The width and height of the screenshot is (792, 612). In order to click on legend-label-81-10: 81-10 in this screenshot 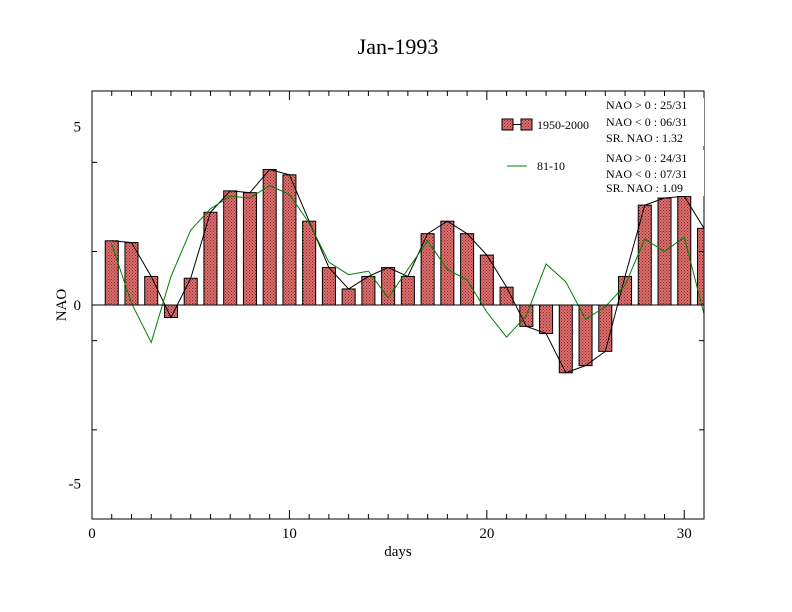, I will do `click(551, 166)`.